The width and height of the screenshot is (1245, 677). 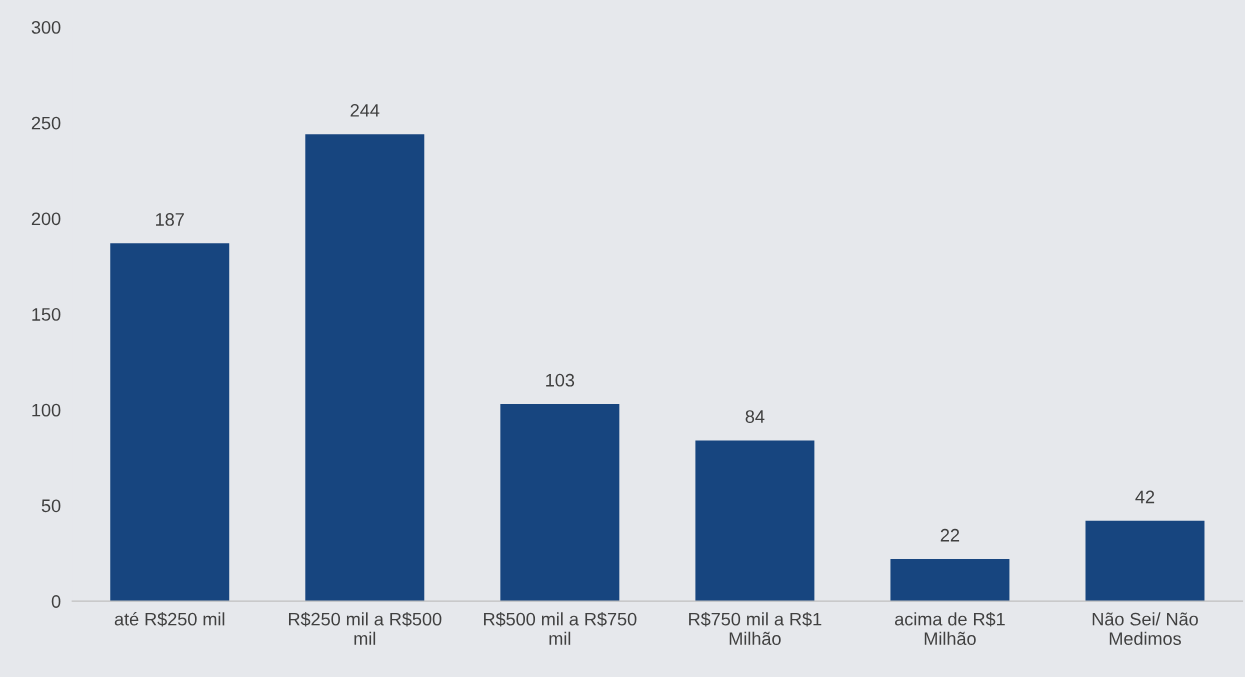 I want to click on x-tick-label: até R$250 mil, so click(x=169, y=619).